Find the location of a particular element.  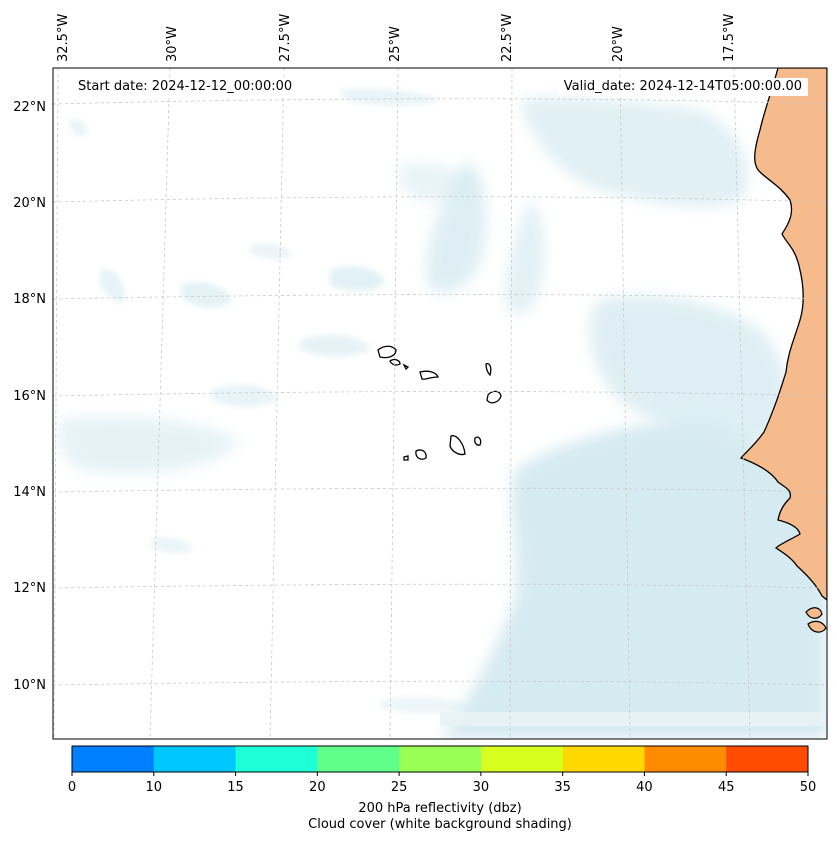

island-brava is located at coordinates (406, 458).